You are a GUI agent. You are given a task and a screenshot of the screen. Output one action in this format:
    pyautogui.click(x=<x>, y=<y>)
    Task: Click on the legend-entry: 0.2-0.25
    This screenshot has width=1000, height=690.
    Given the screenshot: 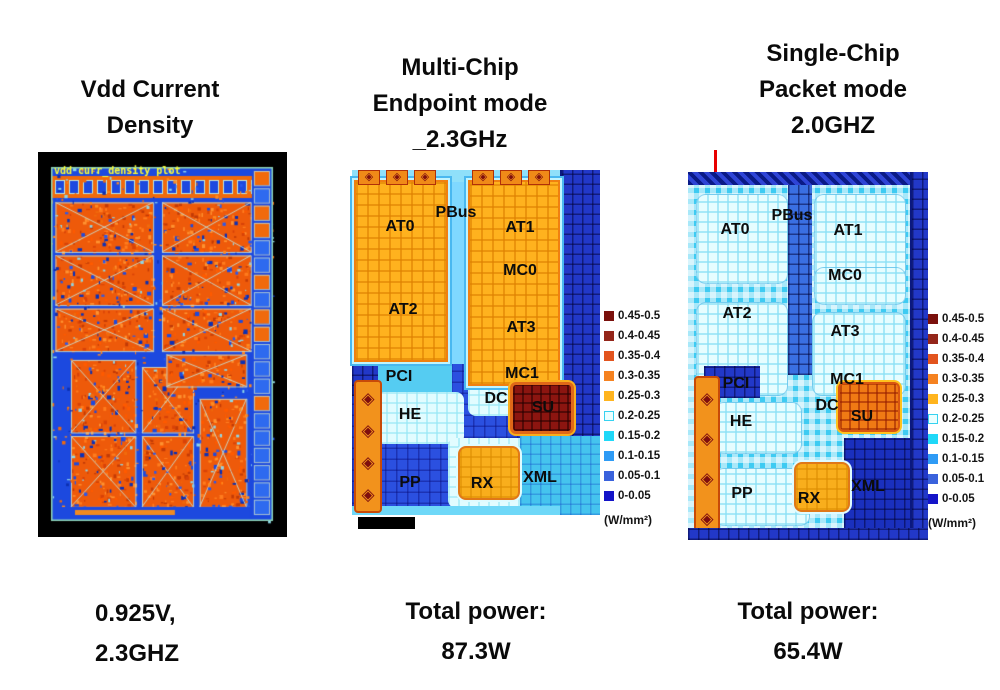 What is the action you would take?
    pyautogui.click(x=956, y=419)
    